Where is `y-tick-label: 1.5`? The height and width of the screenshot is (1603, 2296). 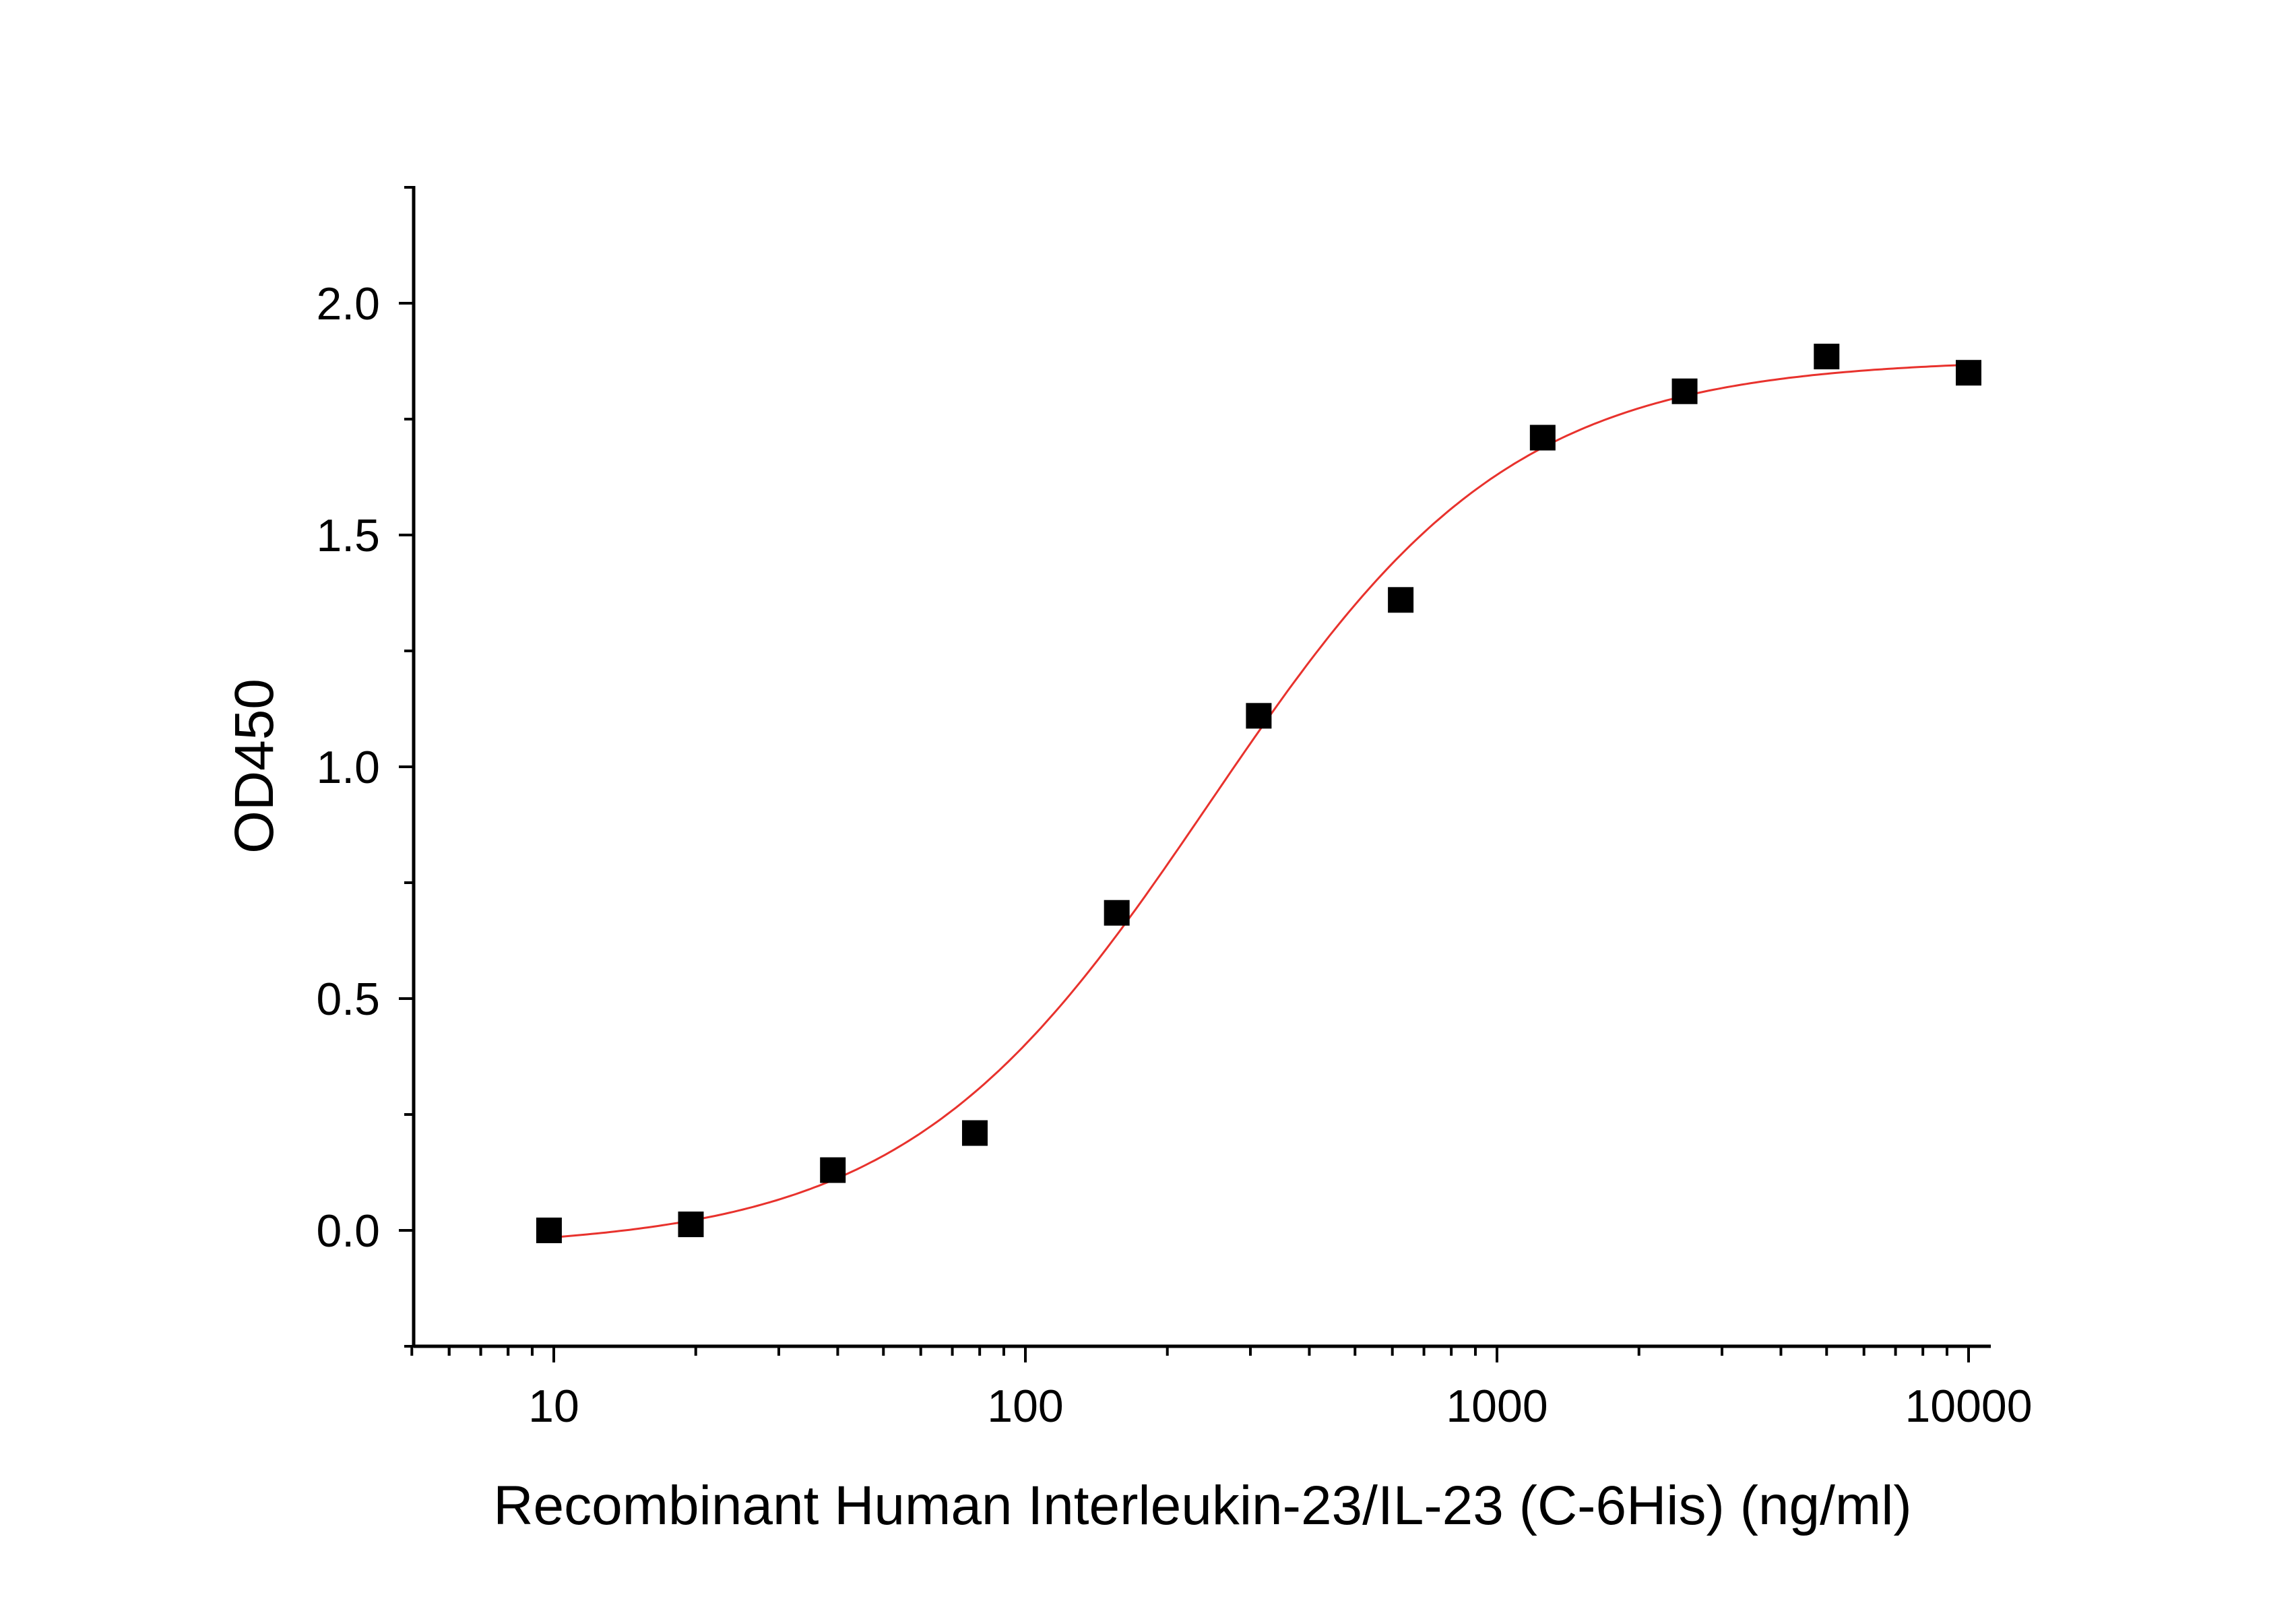 y-tick-label: 1.5 is located at coordinates (348, 535).